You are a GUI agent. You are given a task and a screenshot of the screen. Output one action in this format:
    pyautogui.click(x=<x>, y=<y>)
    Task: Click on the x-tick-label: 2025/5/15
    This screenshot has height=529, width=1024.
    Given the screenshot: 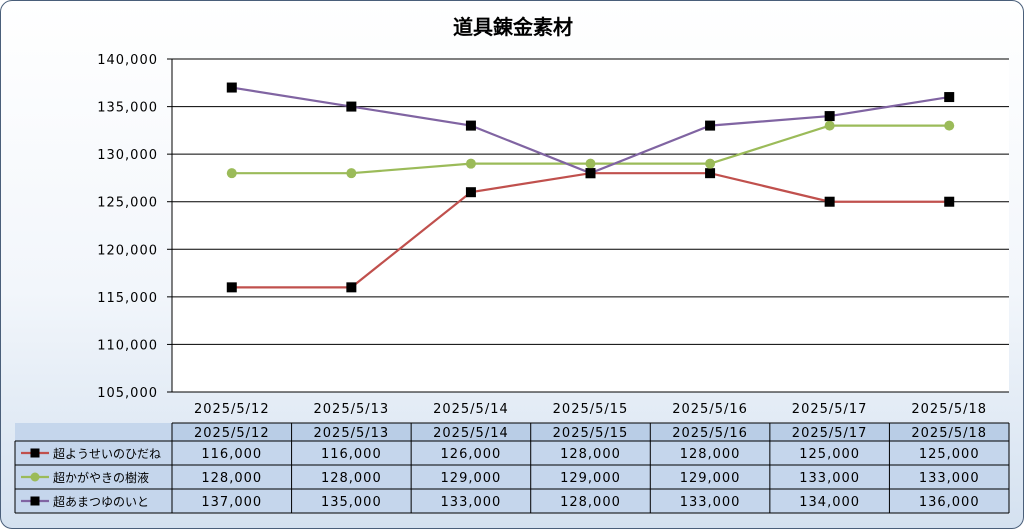 What is the action you would take?
    pyautogui.click(x=591, y=409)
    